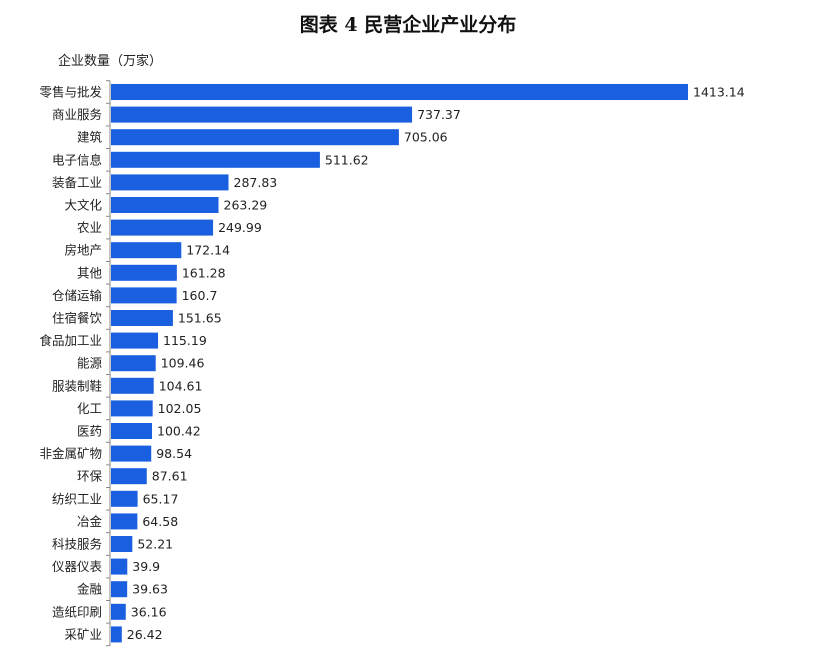 The width and height of the screenshot is (816, 653). What do you see at coordinates (77, 385) in the screenshot?
I see `y-tick-label: 服装制鞋` at bounding box center [77, 385].